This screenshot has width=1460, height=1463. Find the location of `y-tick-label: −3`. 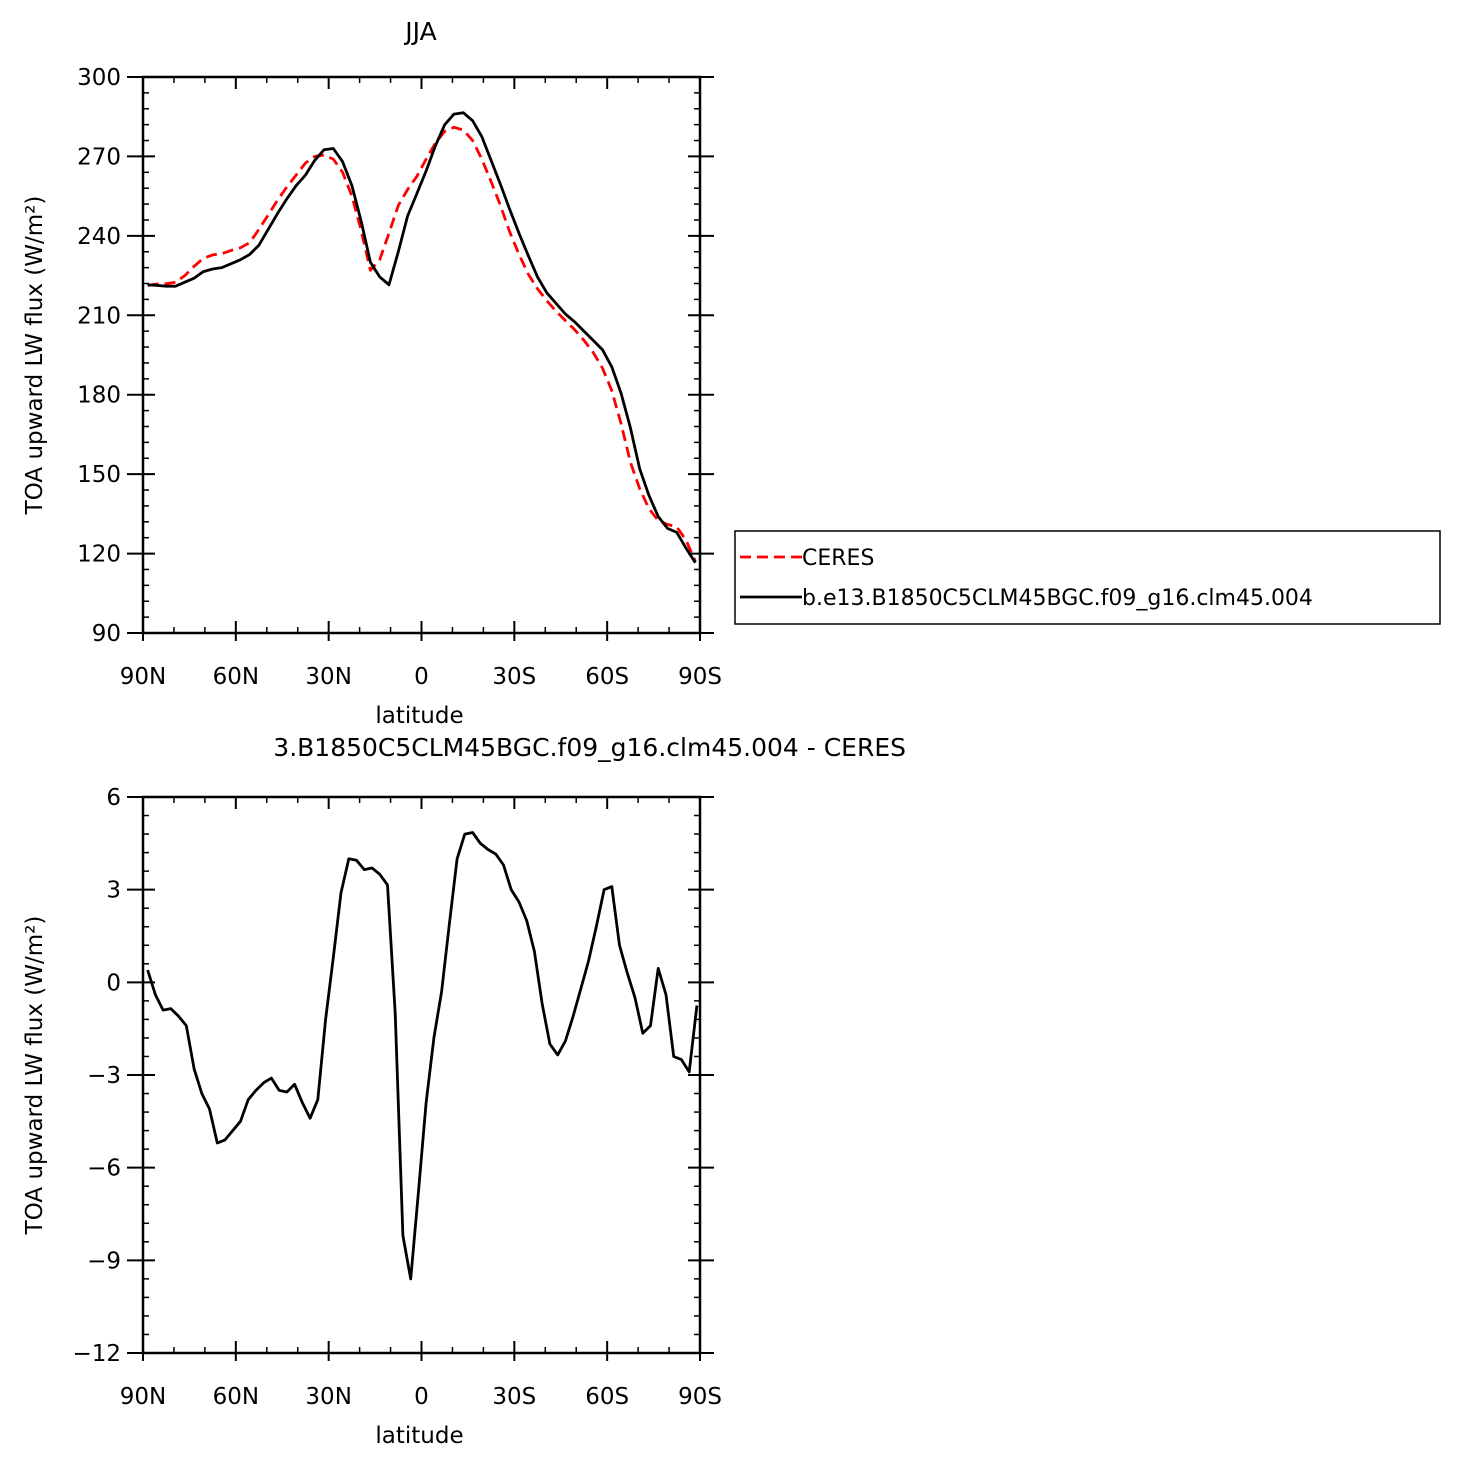

y-tick-label: −3 is located at coordinates (104, 1076).